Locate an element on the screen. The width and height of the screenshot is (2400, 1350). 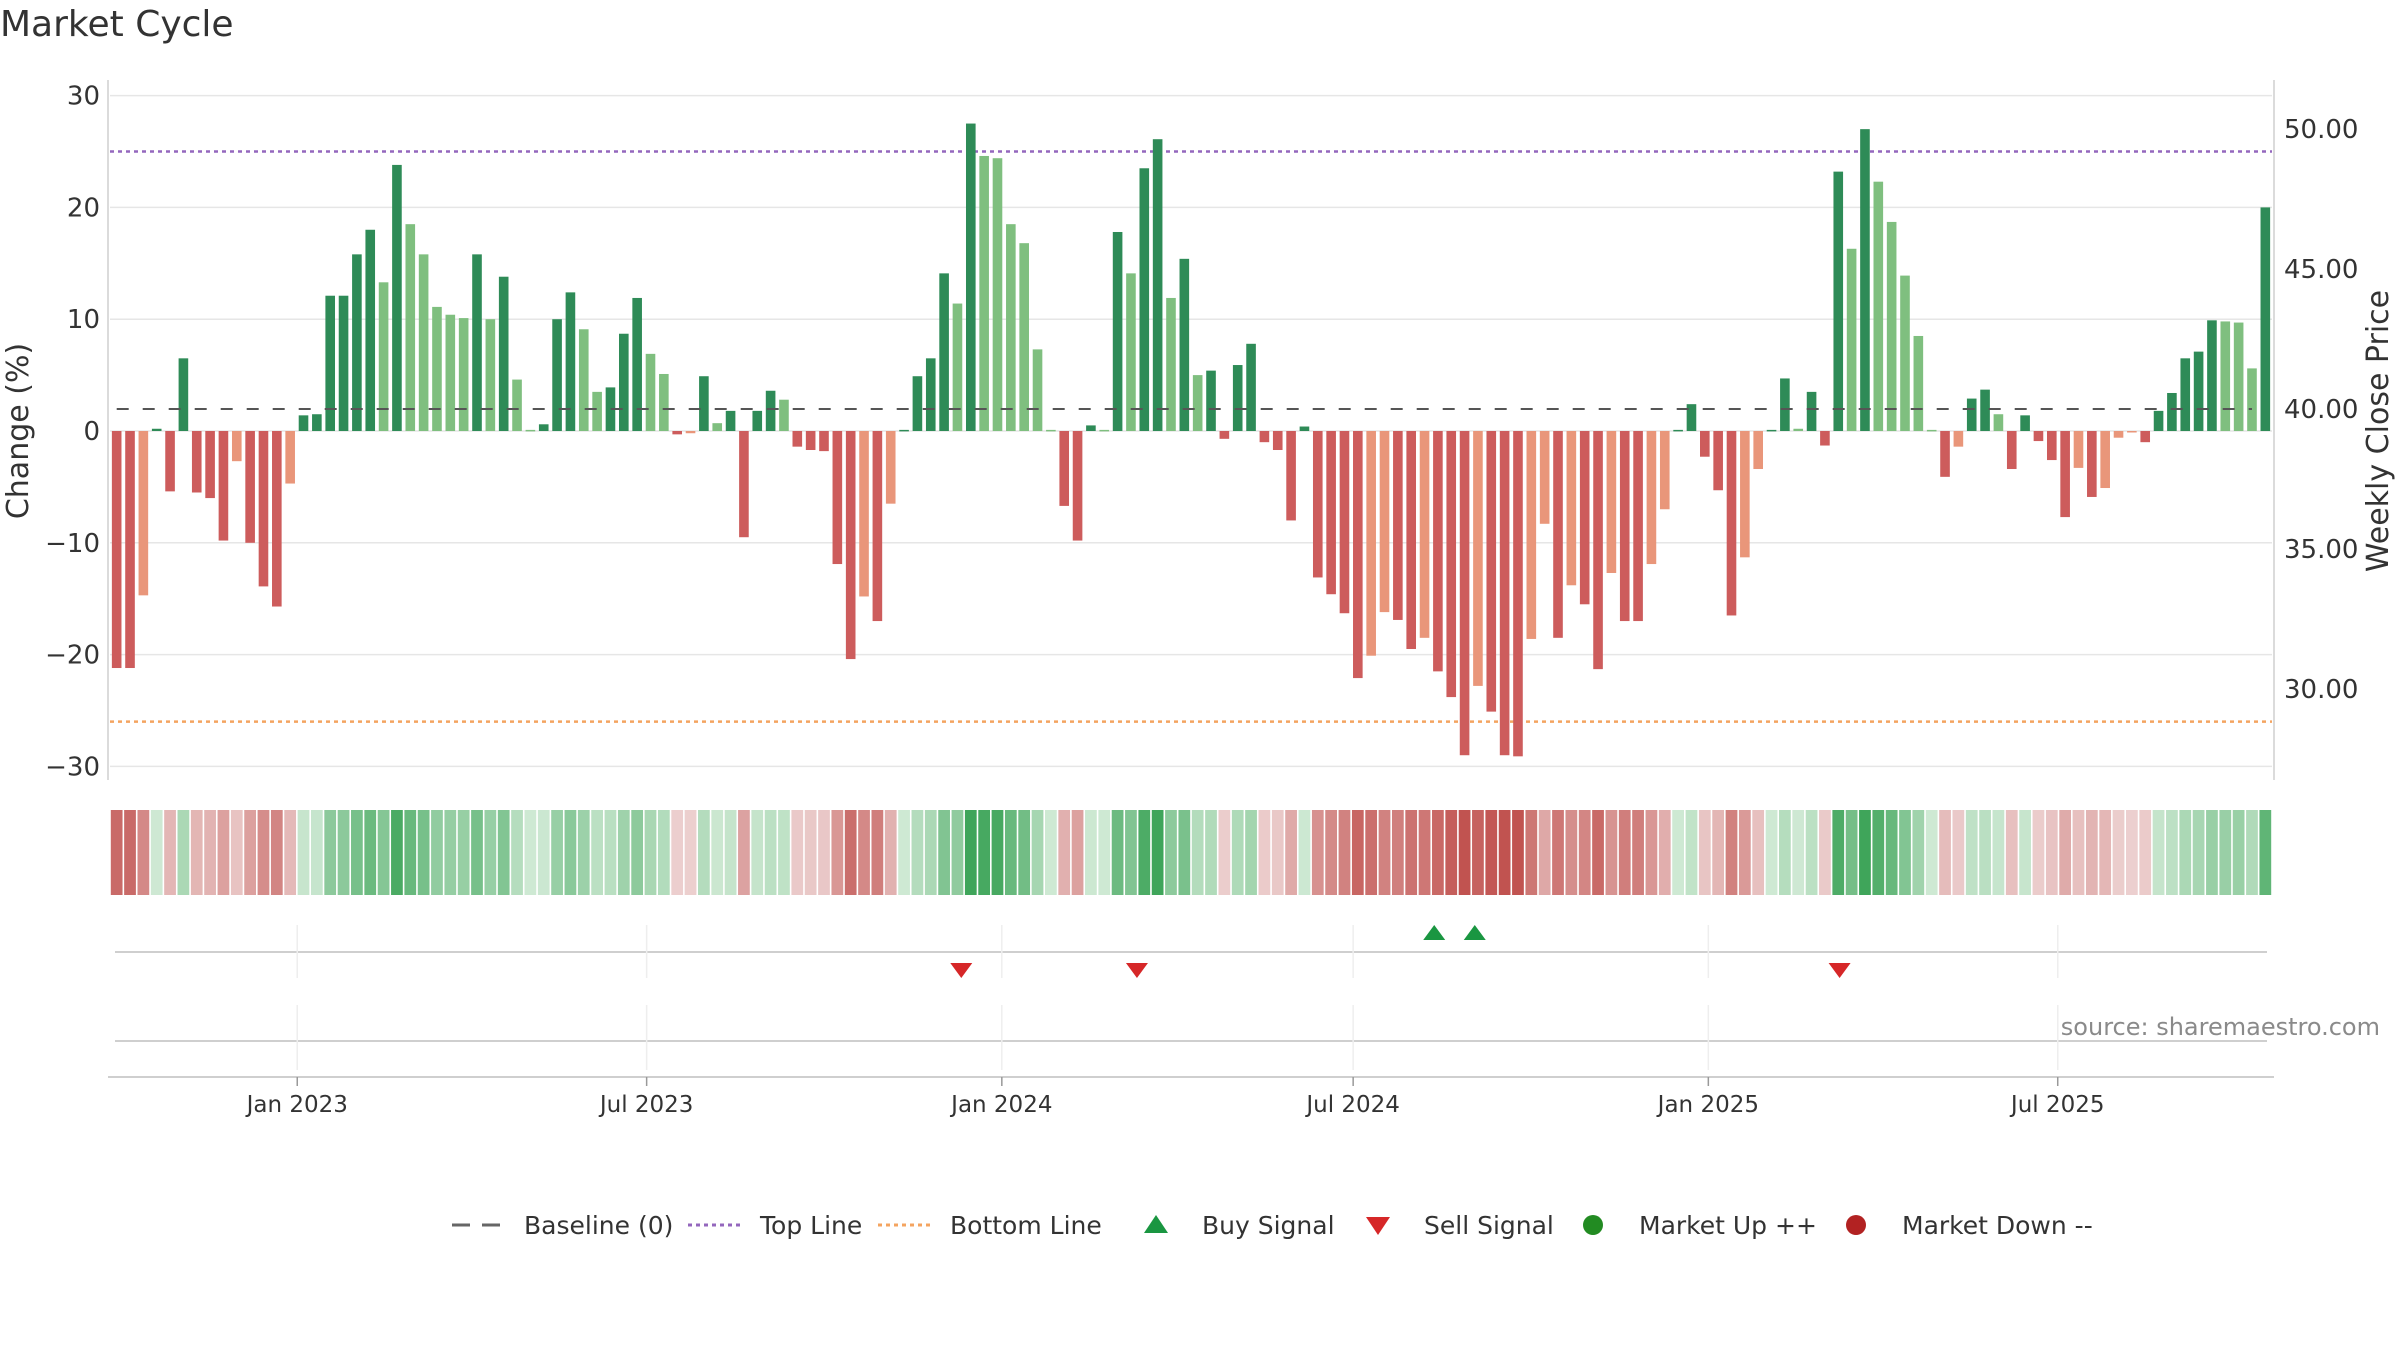
y-tick-label: −20 is located at coordinates (72, 656).